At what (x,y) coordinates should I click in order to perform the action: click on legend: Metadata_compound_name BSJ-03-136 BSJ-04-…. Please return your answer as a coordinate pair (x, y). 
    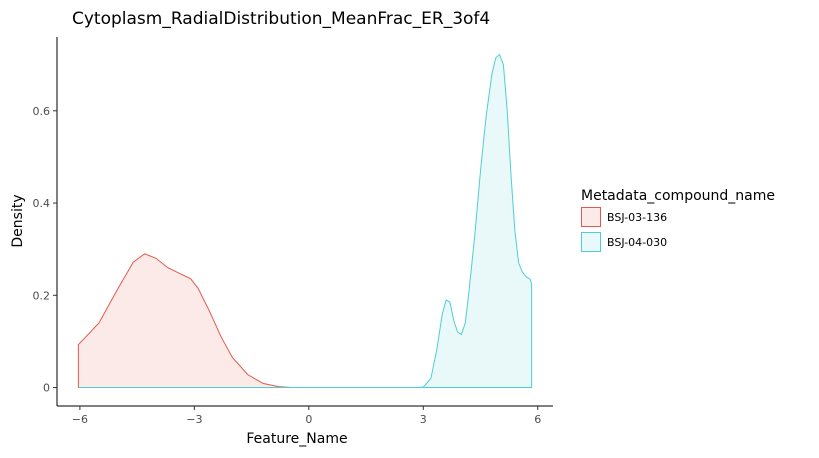
    Looking at the image, I should click on (678, 220).